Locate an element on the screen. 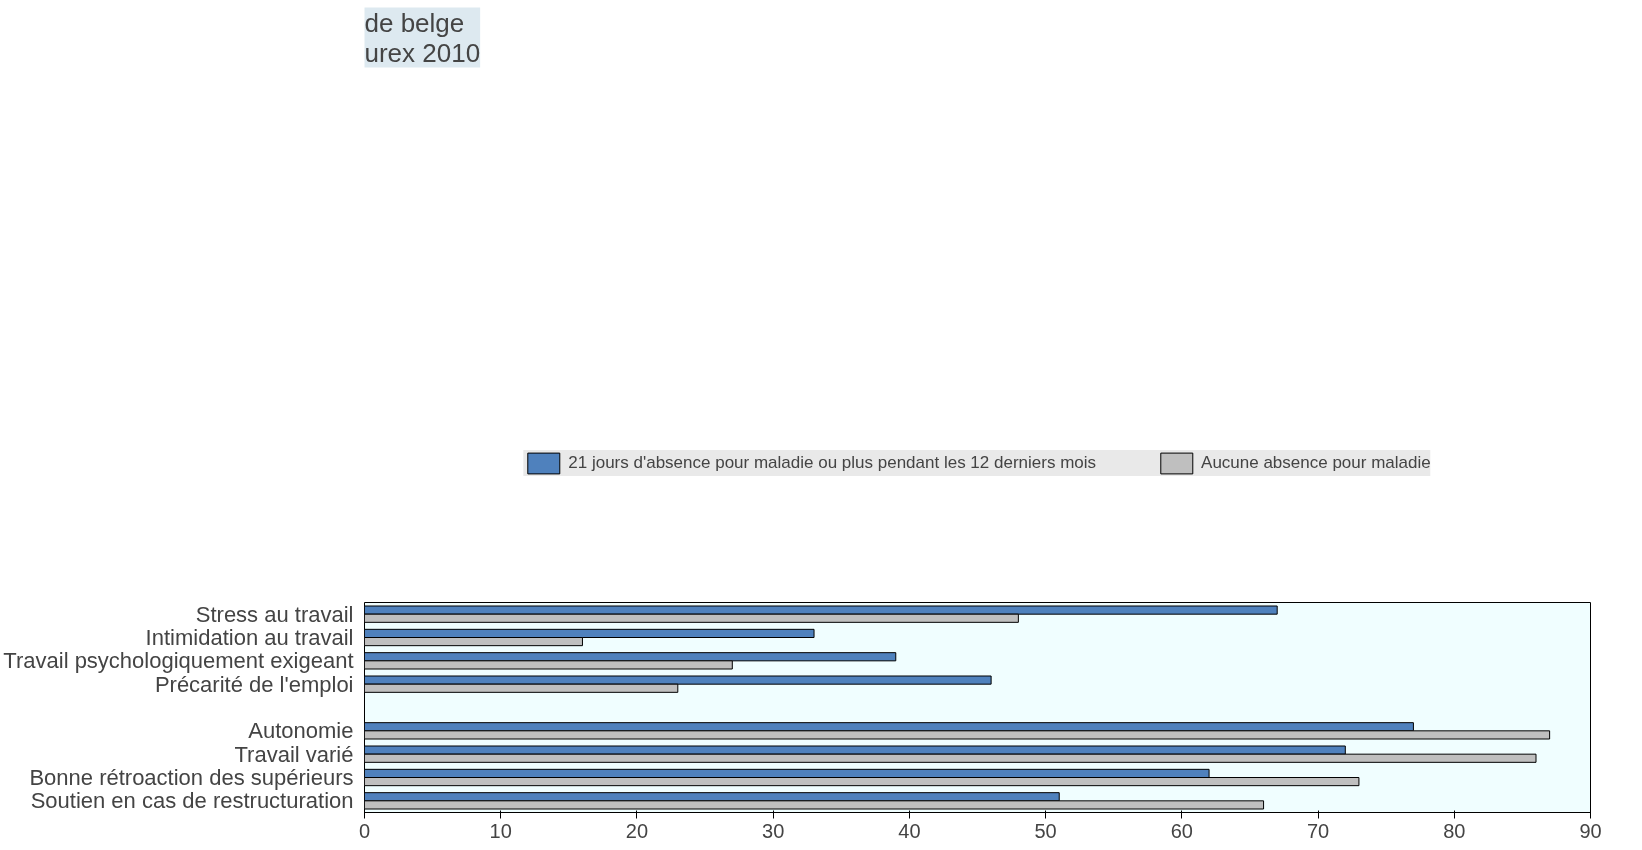 The height and width of the screenshot is (850, 1642). x-tick-label: 40 is located at coordinates (909, 830).